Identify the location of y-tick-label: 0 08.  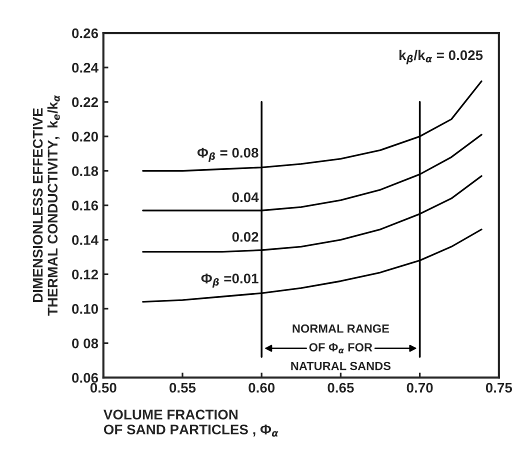
(85, 343).